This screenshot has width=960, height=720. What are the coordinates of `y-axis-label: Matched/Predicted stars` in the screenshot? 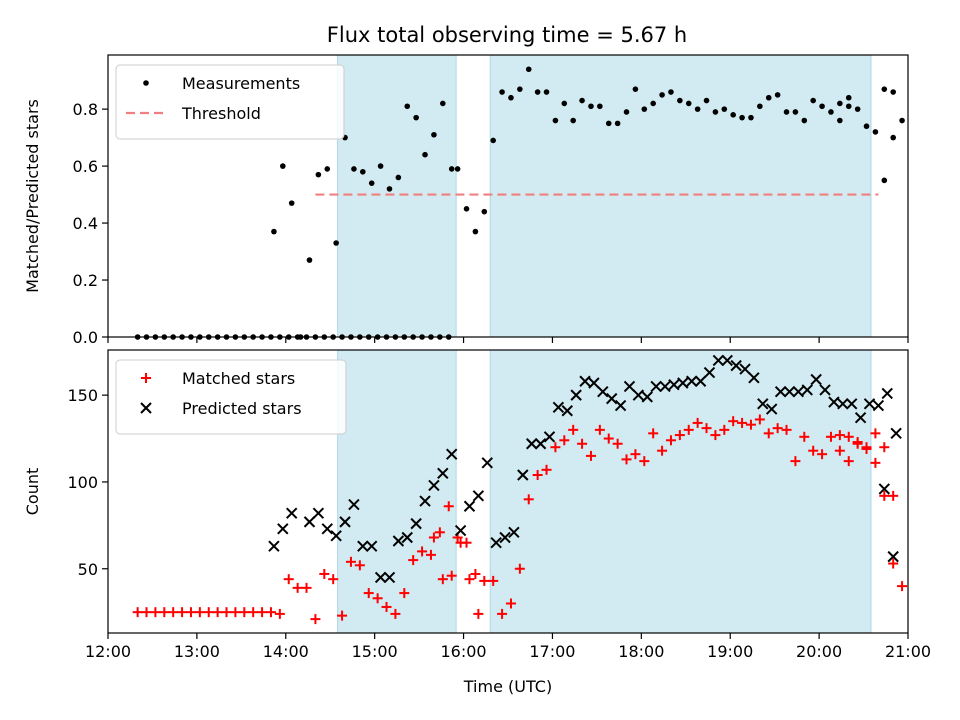 It's located at (32, 196).